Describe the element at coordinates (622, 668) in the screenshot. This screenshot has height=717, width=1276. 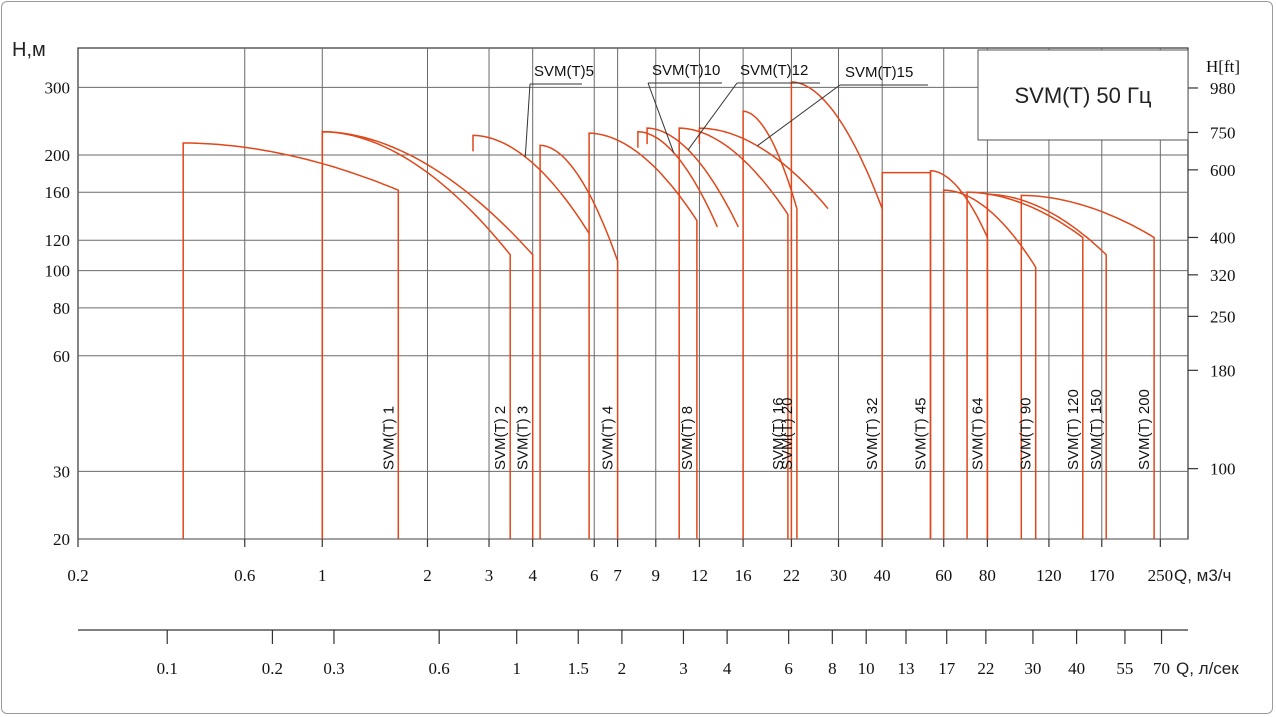
I see `x2-tick-label: 2` at that location.